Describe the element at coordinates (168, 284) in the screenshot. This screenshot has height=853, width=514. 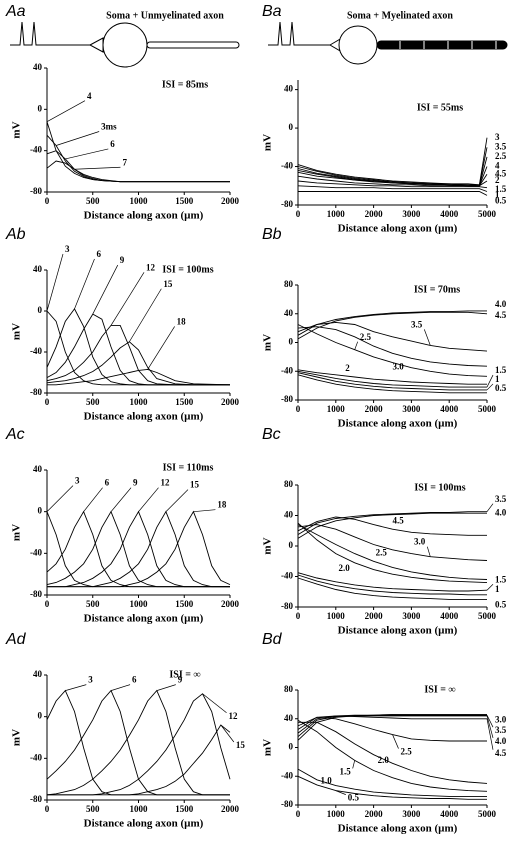
I see `trace-label: 15` at that location.